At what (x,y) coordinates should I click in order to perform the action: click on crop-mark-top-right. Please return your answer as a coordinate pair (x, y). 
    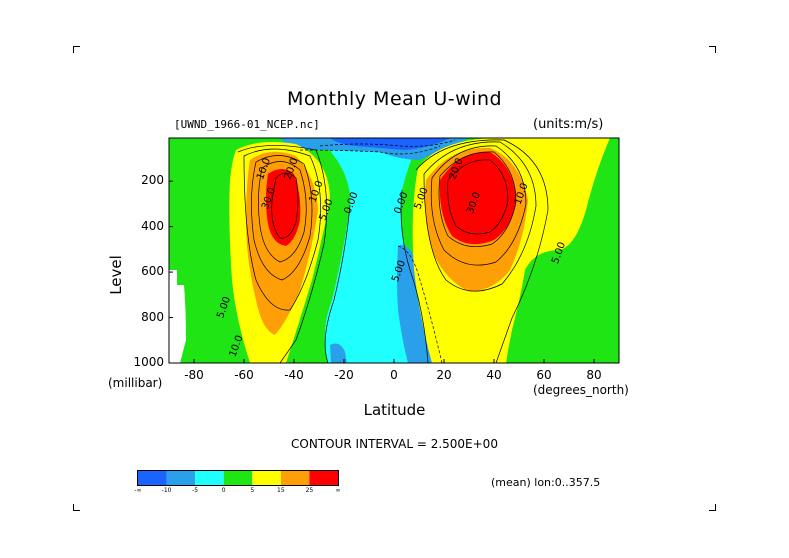
    Looking at the image, I should click on (712, 49).